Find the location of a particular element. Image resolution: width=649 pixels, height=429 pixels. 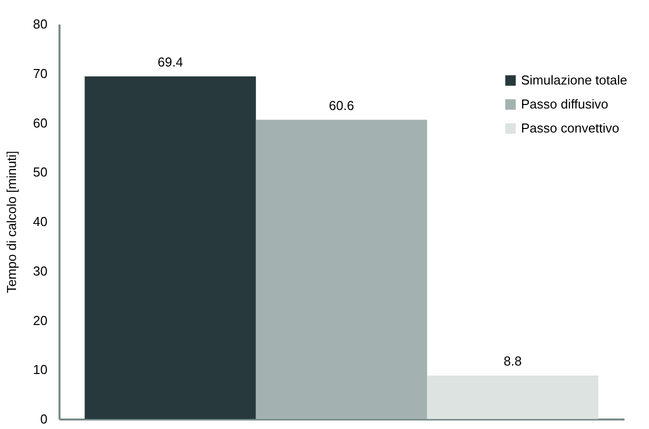

y-tick-label: 0 is located at coordinates (44, 419).